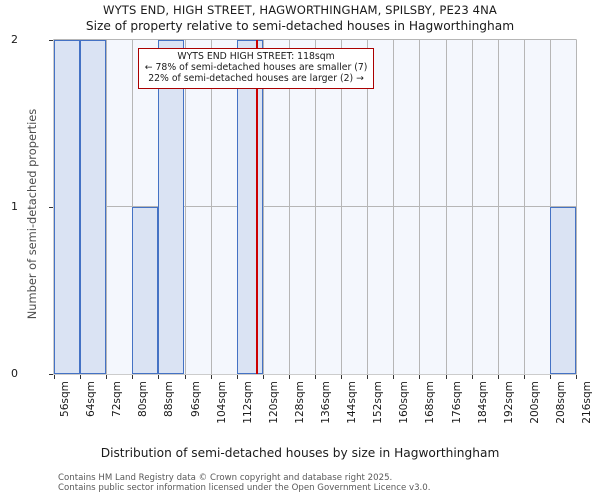  I want to click on x-axis-tick-label: 168sqm, so click(430, 402).